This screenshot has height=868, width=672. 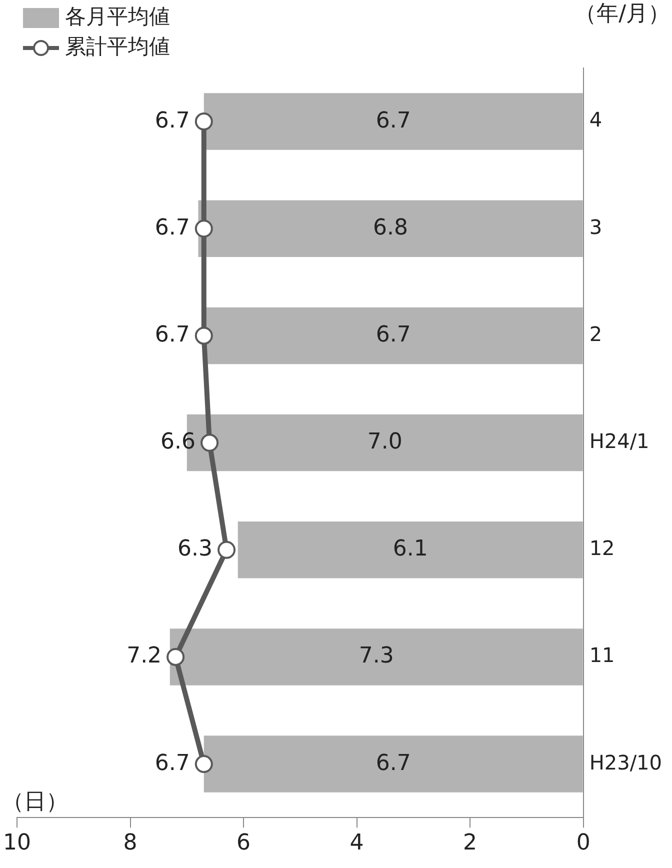 I want to click on y-tick-label: H23/10, so click(x=625, y=762).